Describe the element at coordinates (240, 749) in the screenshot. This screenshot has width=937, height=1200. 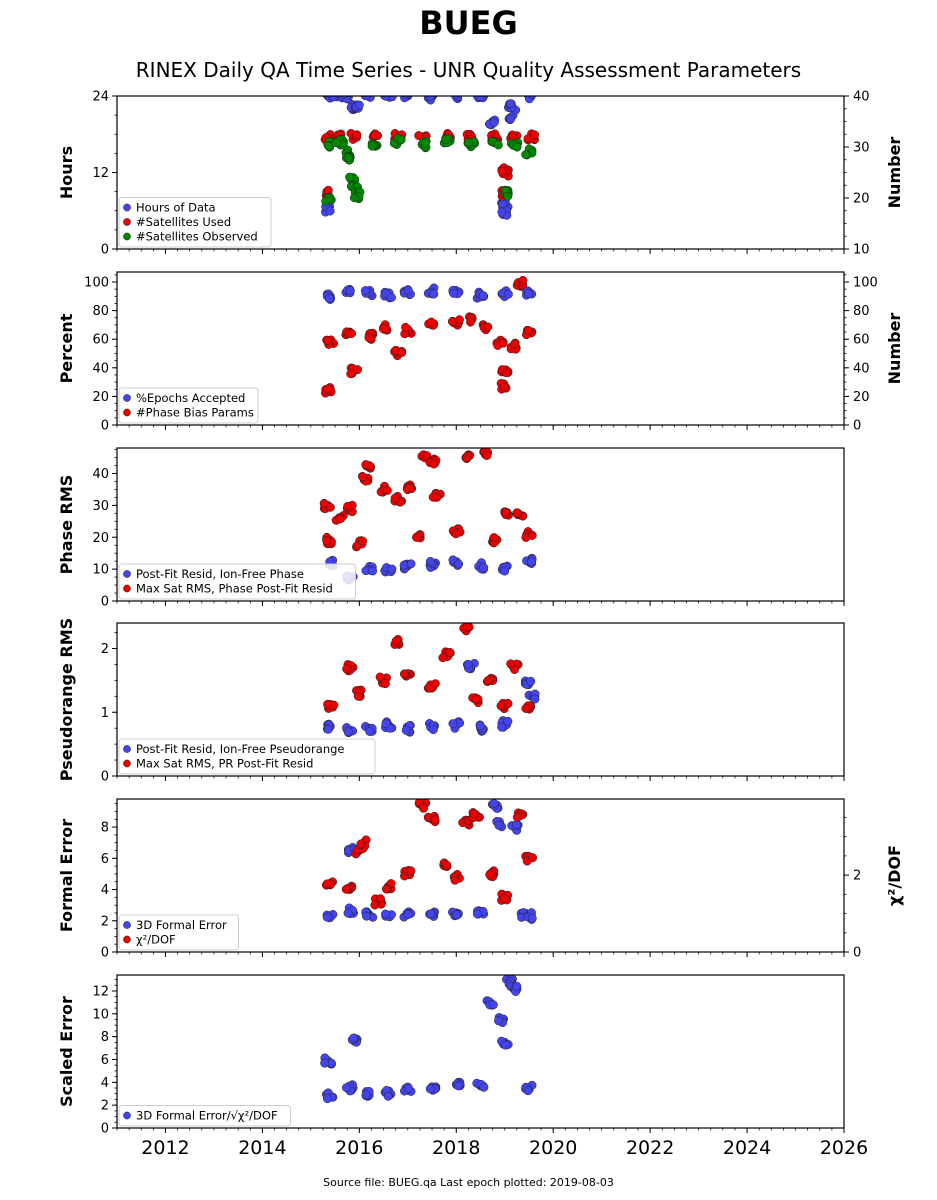
I see `legend-entry: Post-Fit Resid, Ion-Free Pseudorange` at that location.